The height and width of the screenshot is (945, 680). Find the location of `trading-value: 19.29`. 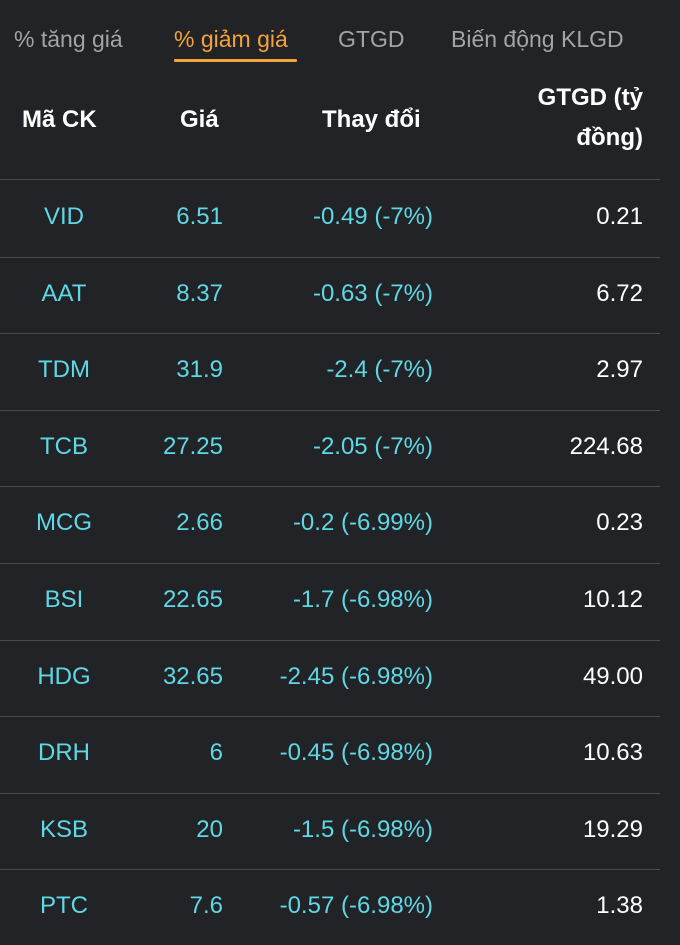

trading-value: 19.29 is located at coordinates (612, 829).